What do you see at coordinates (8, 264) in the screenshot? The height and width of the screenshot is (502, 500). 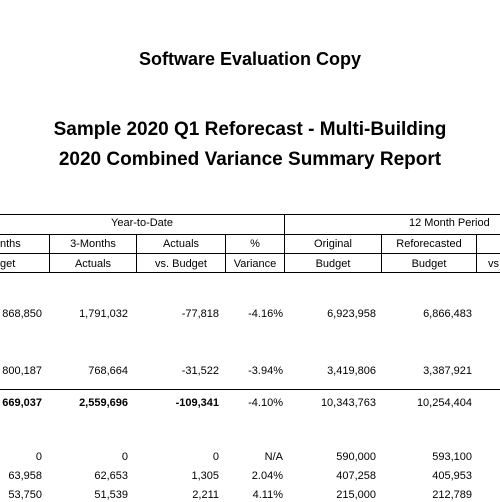 I see `col-subheader-1: get` at bounding box center [8, 264].